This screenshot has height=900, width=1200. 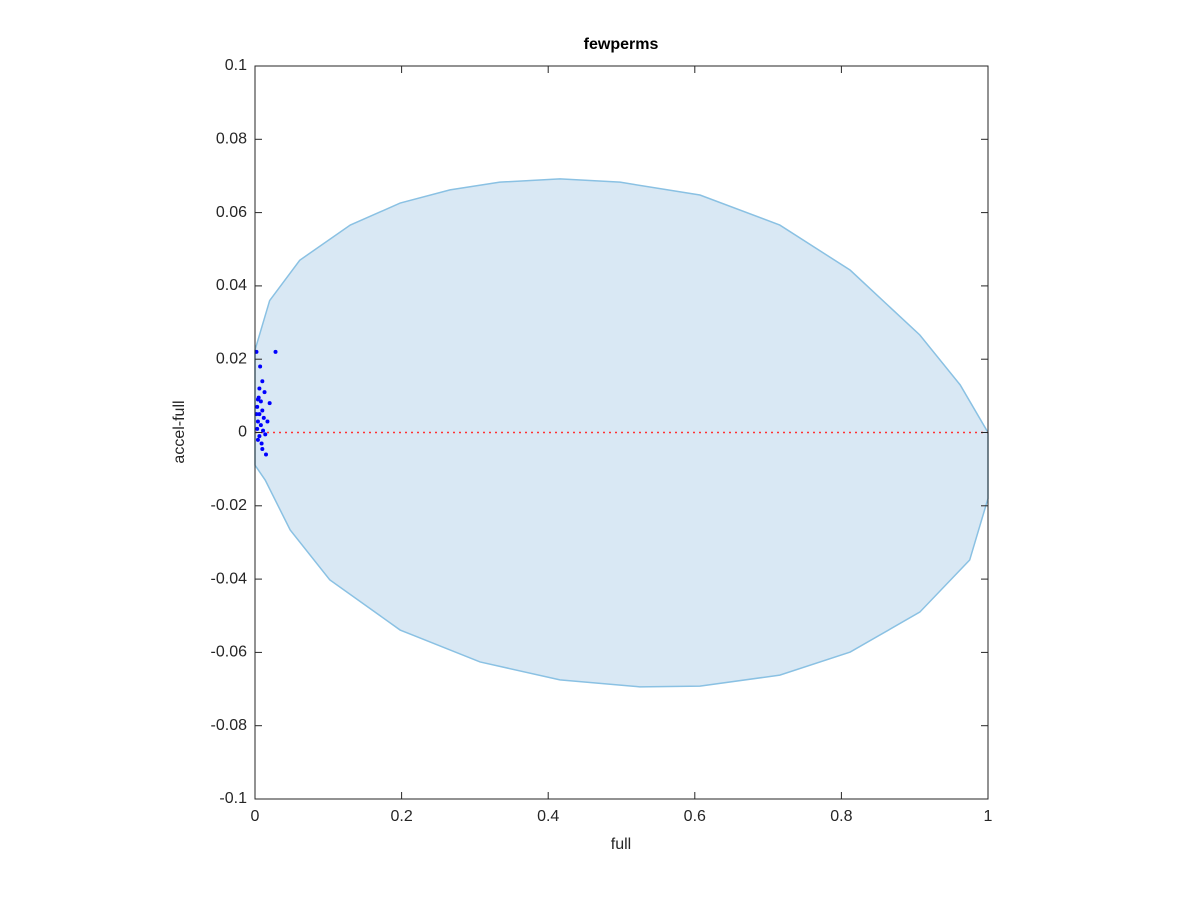 I want to click on y-tick-label: 0.02, so click(x=231, y=358).